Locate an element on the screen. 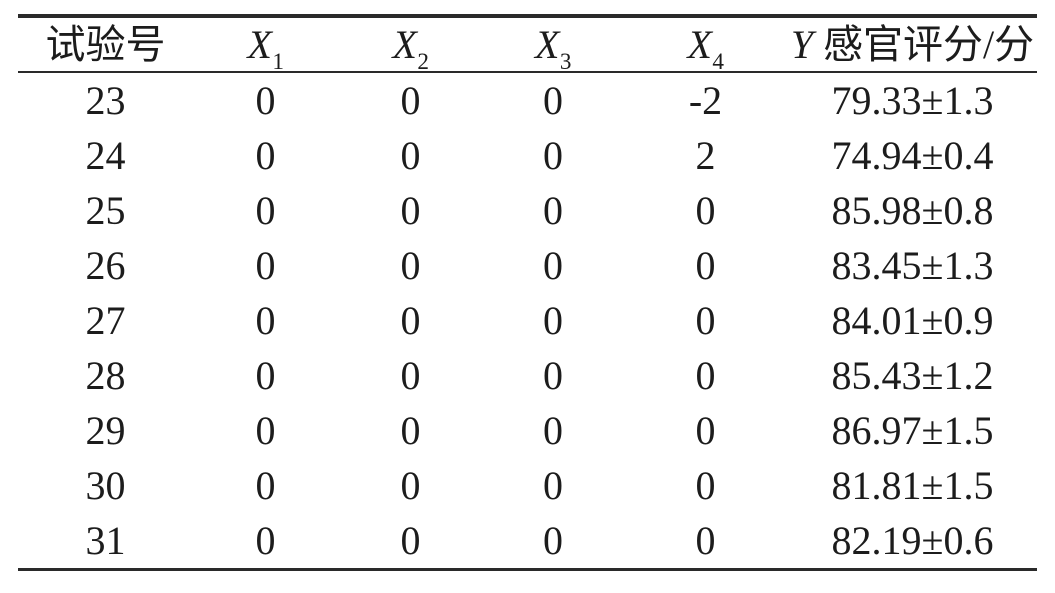 The height and width of the screenshot is (593, 1055). y-score-cell: 86.97±1.5 is located at coordinates (912, 430).